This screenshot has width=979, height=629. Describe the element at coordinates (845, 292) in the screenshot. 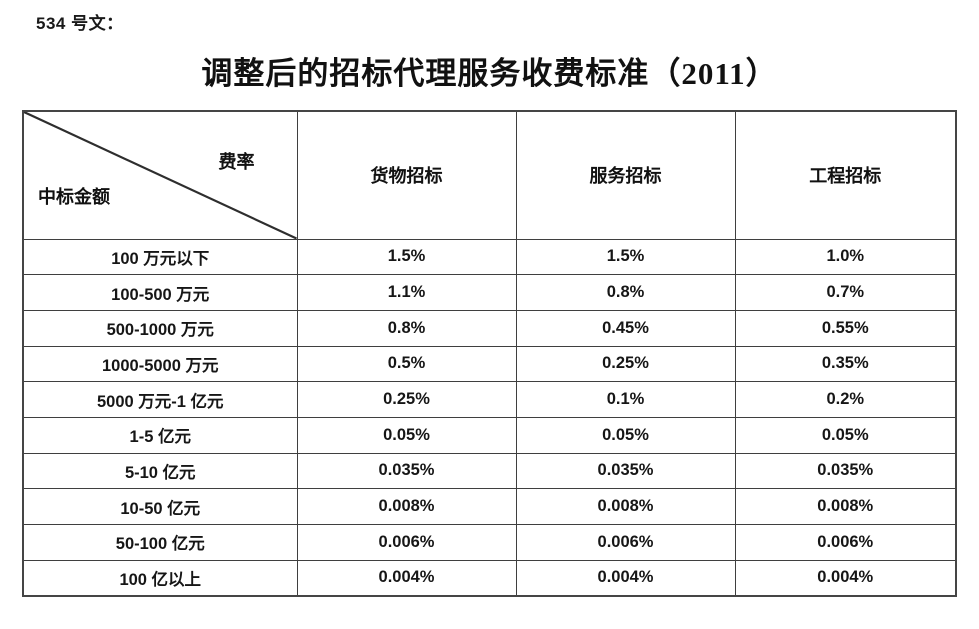

I see `fee-cell: 0.7%` at that location.